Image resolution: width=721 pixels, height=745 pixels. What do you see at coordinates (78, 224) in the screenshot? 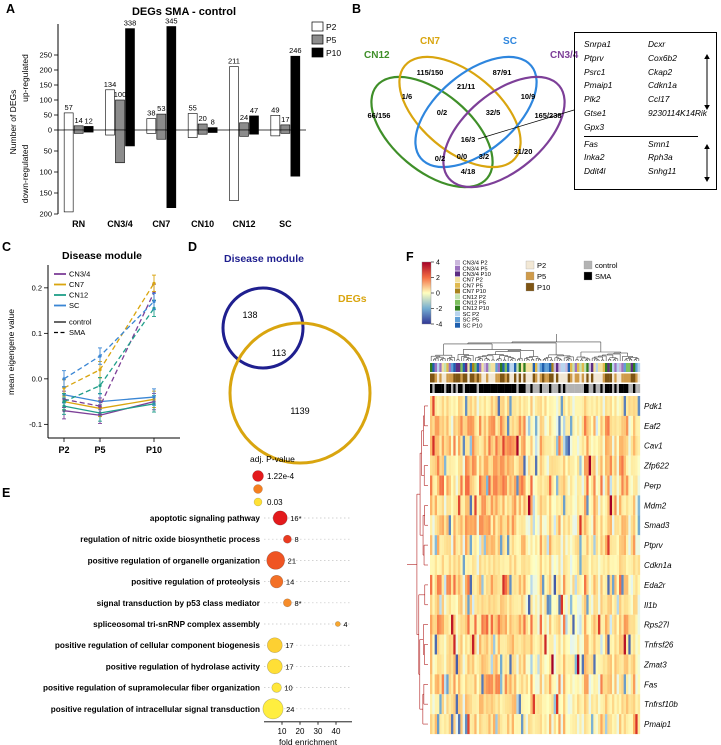
I see `svg-text: RN` at bounding box center [78, 224].